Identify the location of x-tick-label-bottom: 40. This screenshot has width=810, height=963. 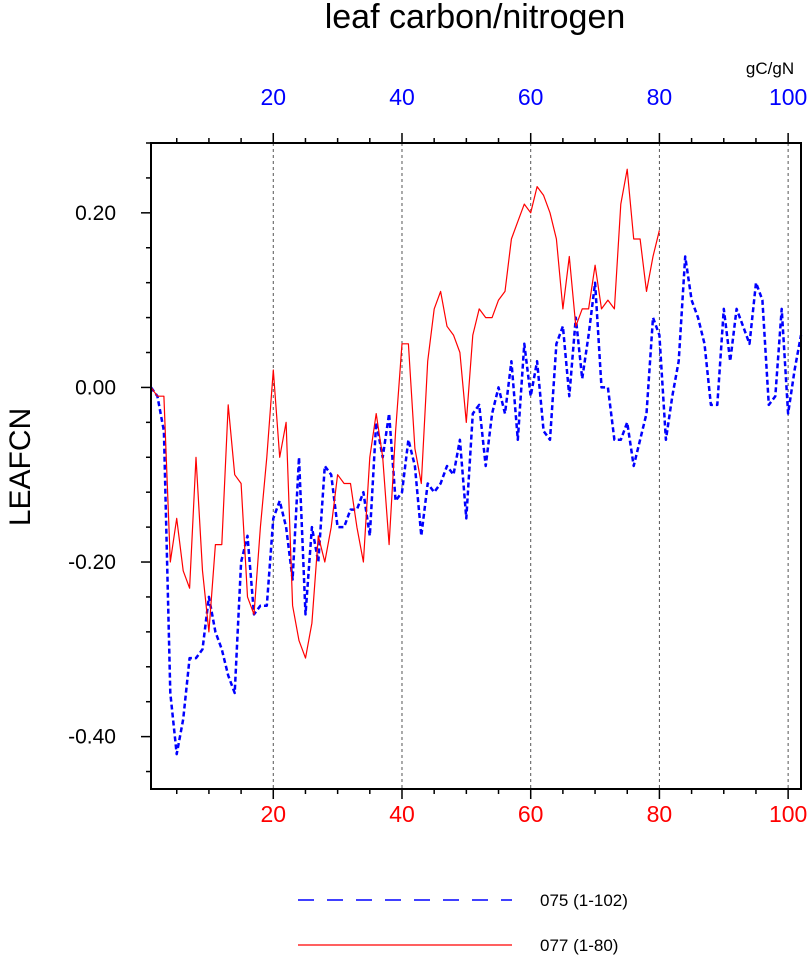
(402, 814).